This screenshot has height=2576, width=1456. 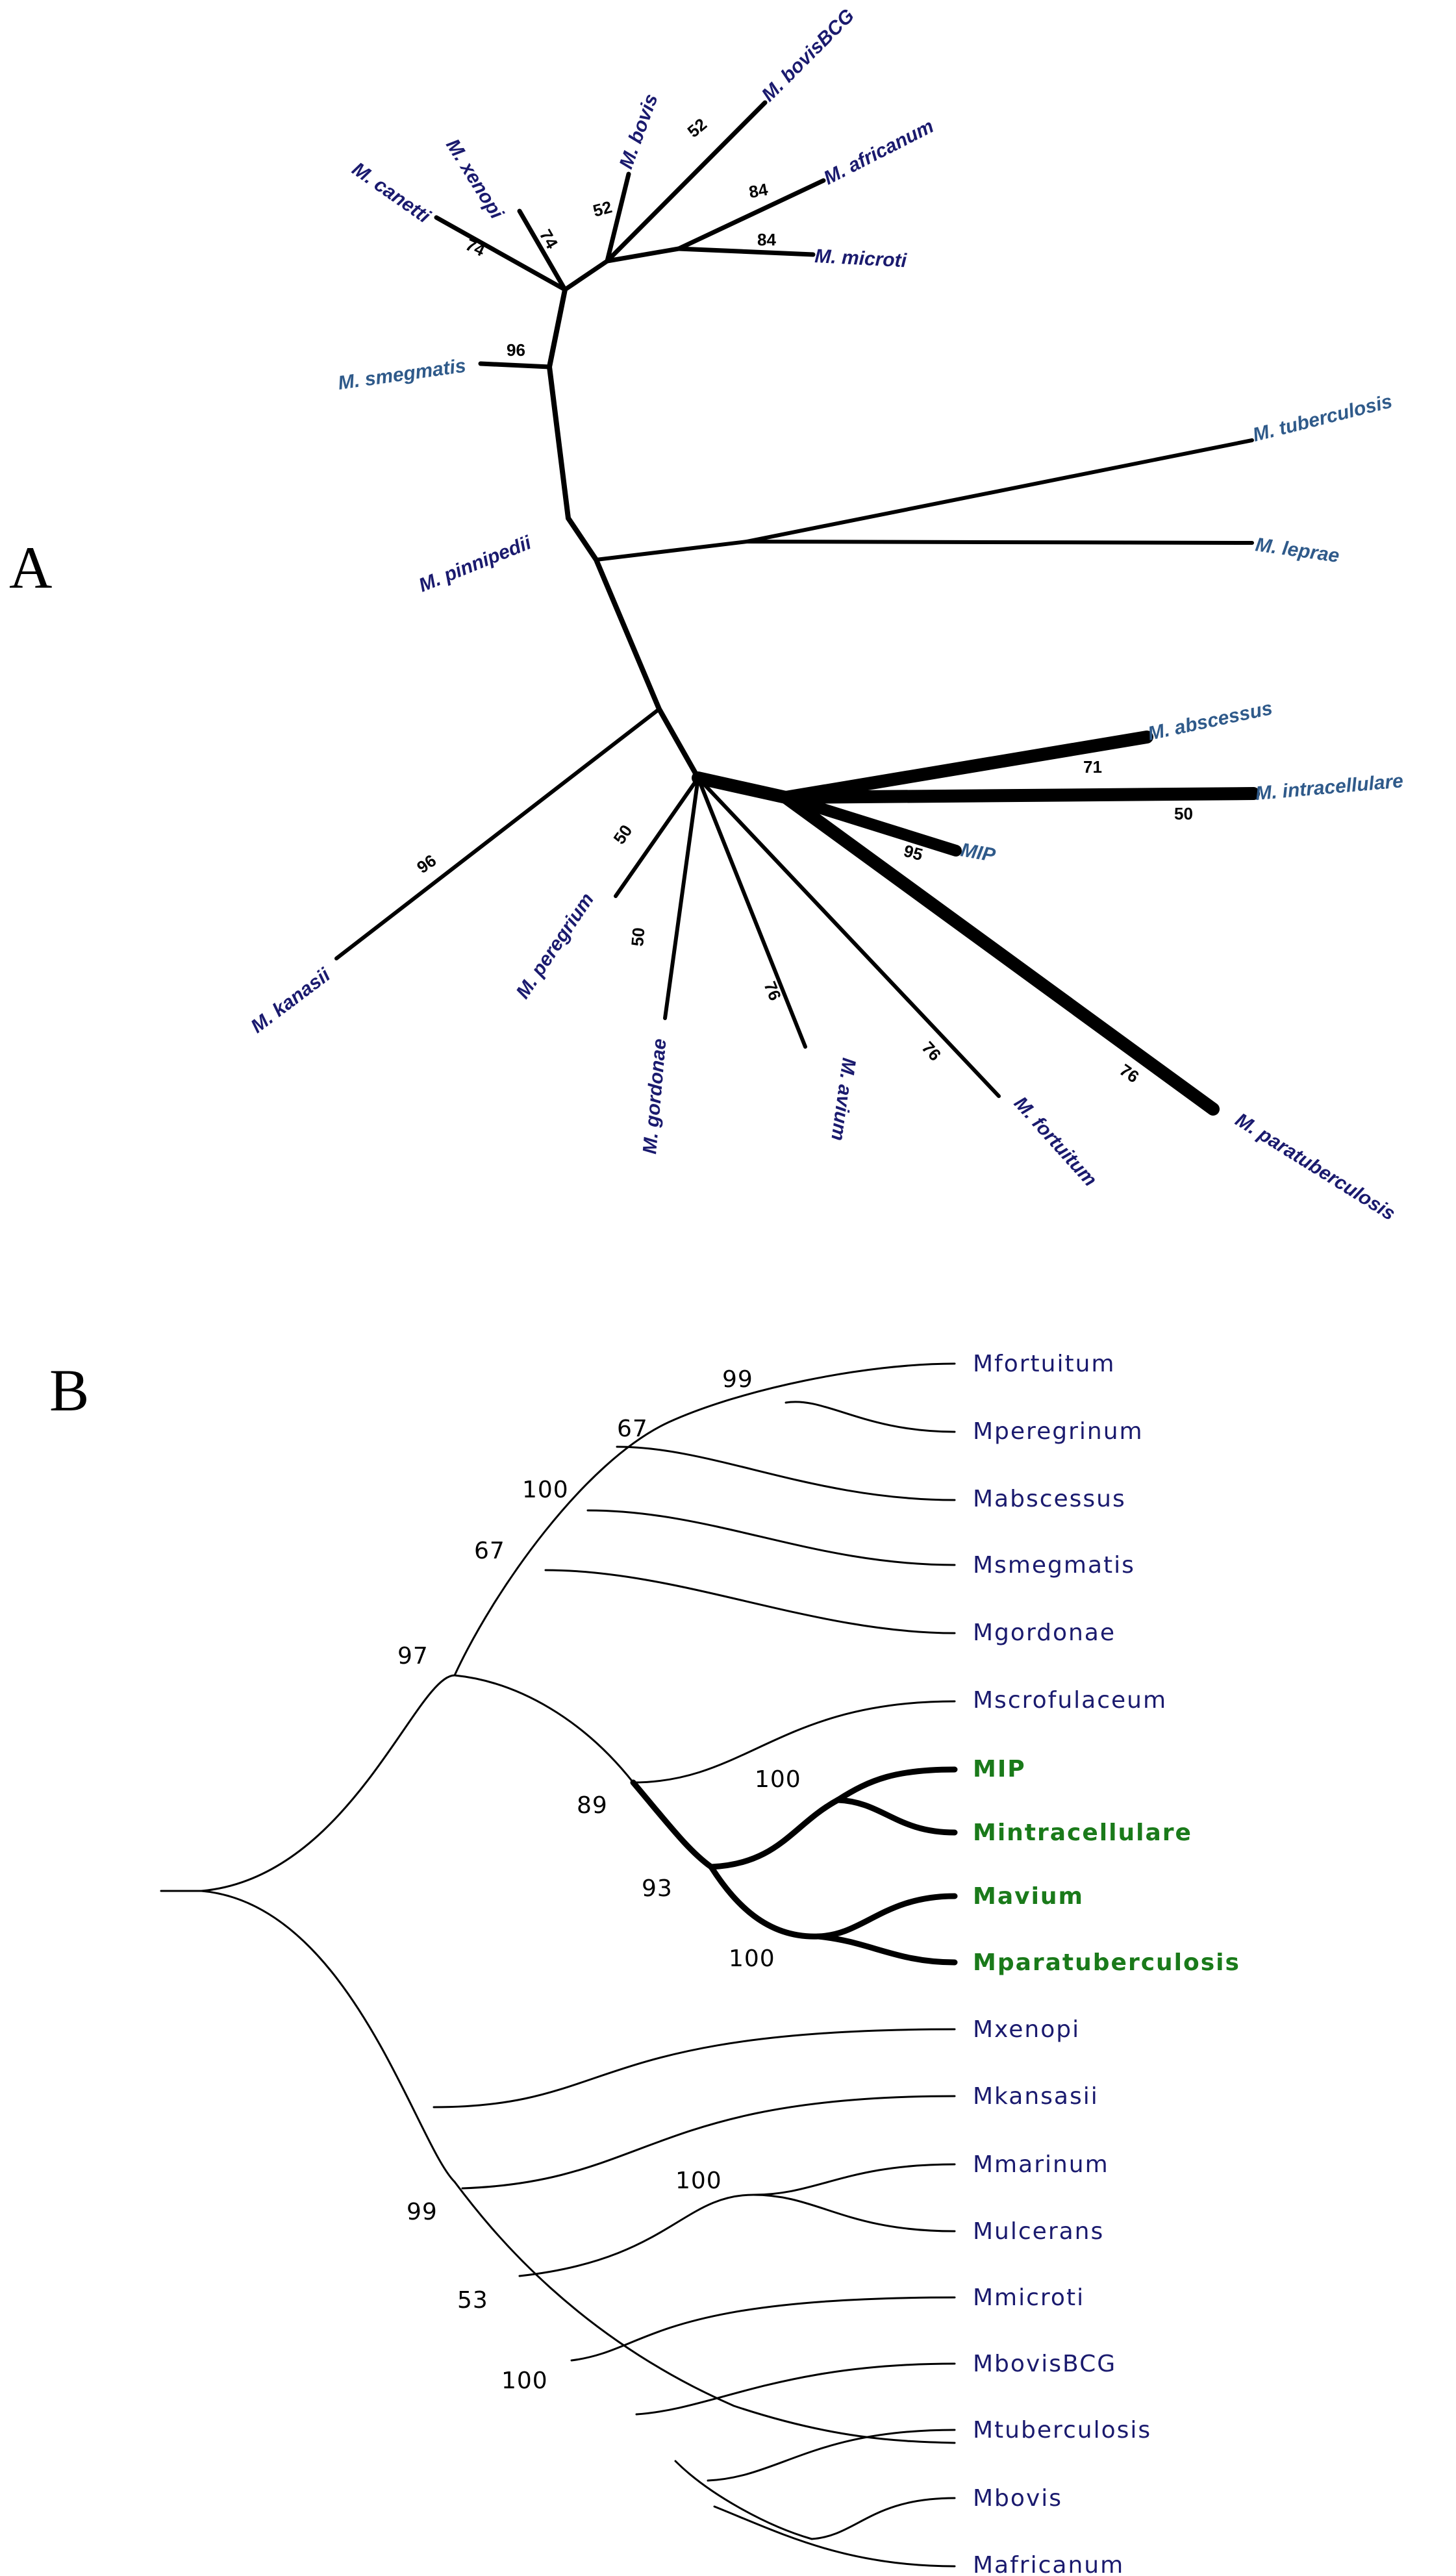 What do you see at coordinates (913, 852) in the screenshot?
I see `bootstrap-label: 95` at bounding box center [913, 852].